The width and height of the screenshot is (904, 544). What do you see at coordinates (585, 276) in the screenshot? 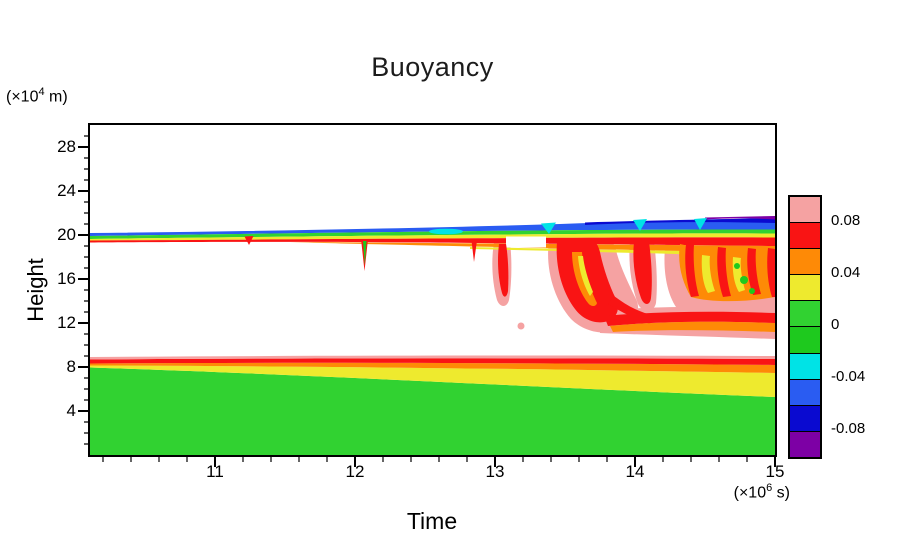
I see `contour-plume-inner` at bounding box center [585, 276].